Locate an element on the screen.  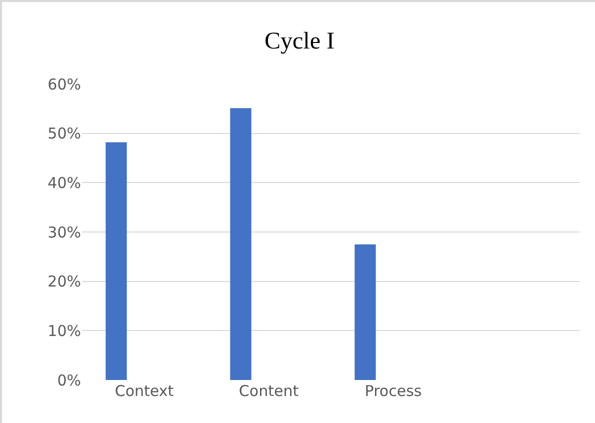
y-tick-label: 20% is located at coordinates (64, 281).